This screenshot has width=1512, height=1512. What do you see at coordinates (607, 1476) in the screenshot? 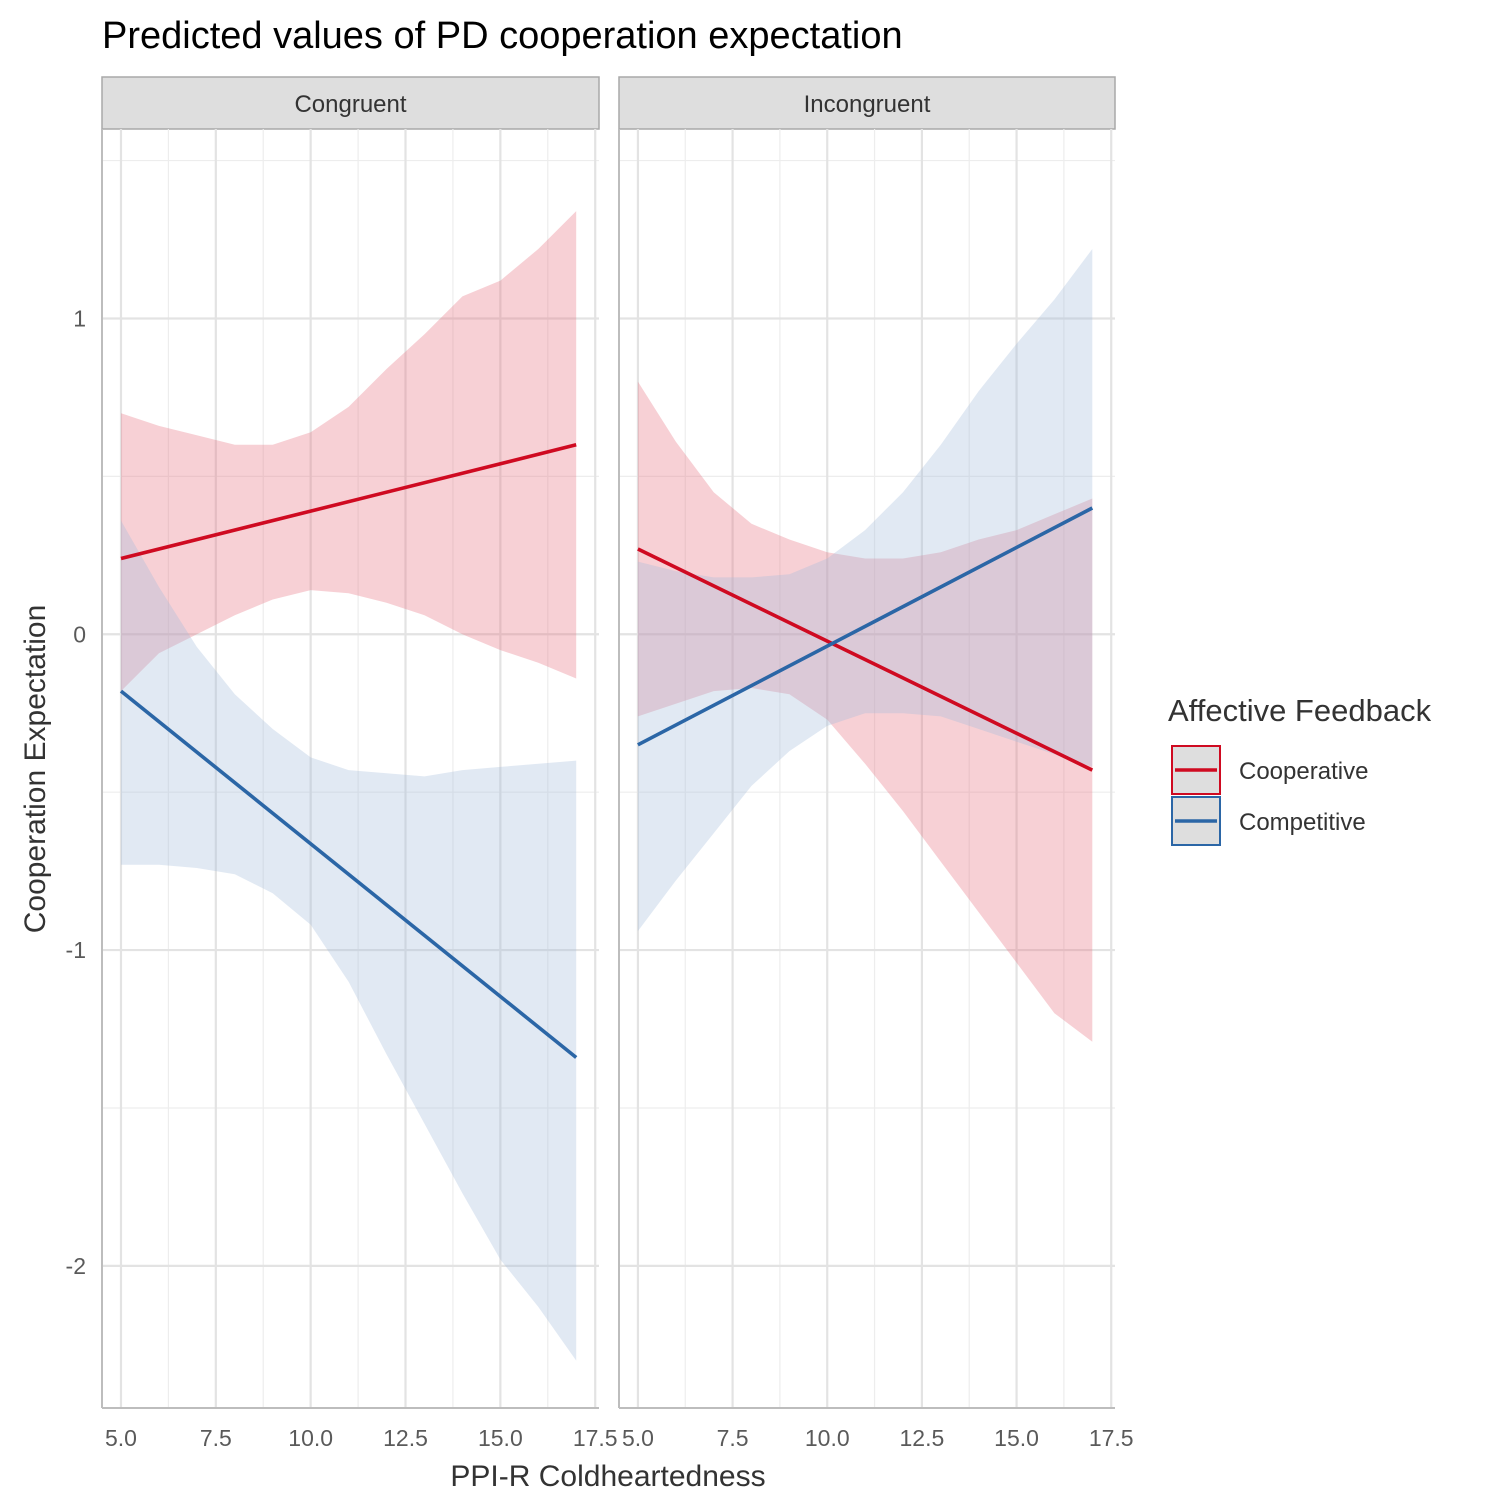
I see `x-axis-title: PPI-R Coldheartedness` at bounding box center [607, 1476].